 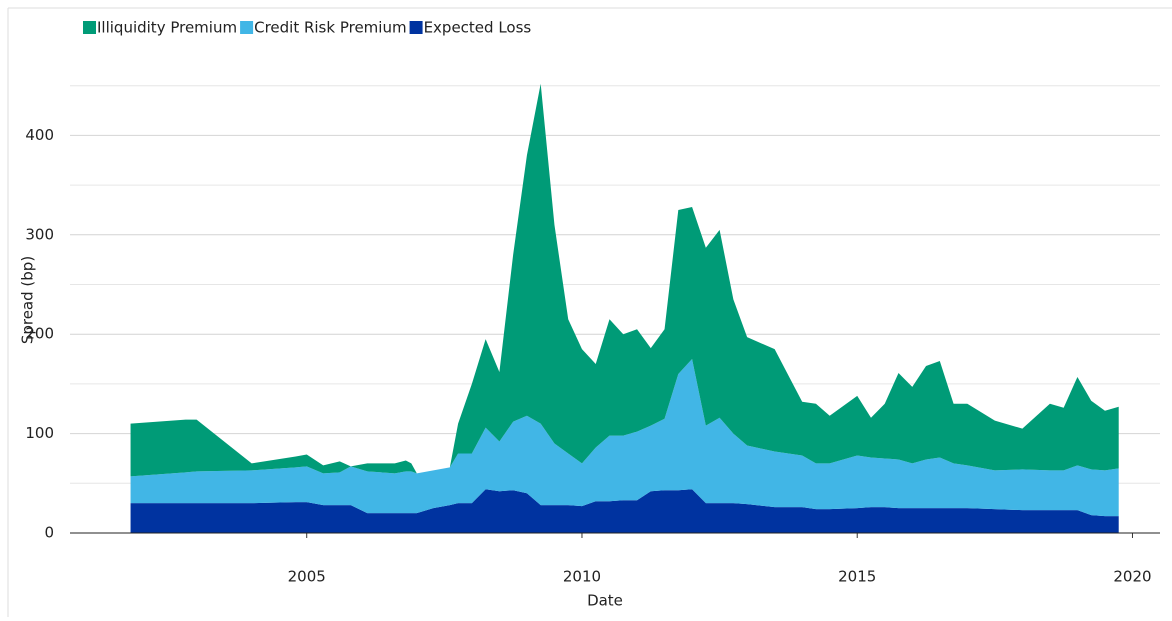 I want to click on y-tick-label: 100, so click(x=39, y=433).